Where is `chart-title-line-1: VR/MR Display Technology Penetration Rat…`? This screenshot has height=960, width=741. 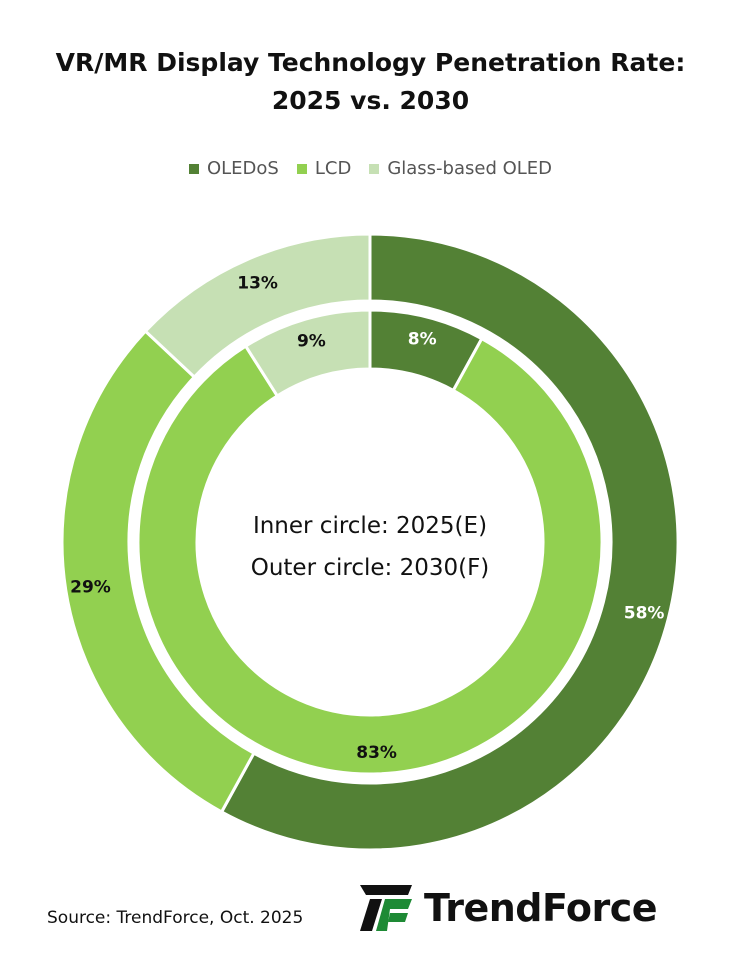
chart-title-line-1: VR/MR Display Technology Penetration Rat… is located at coordinates (370, 62).